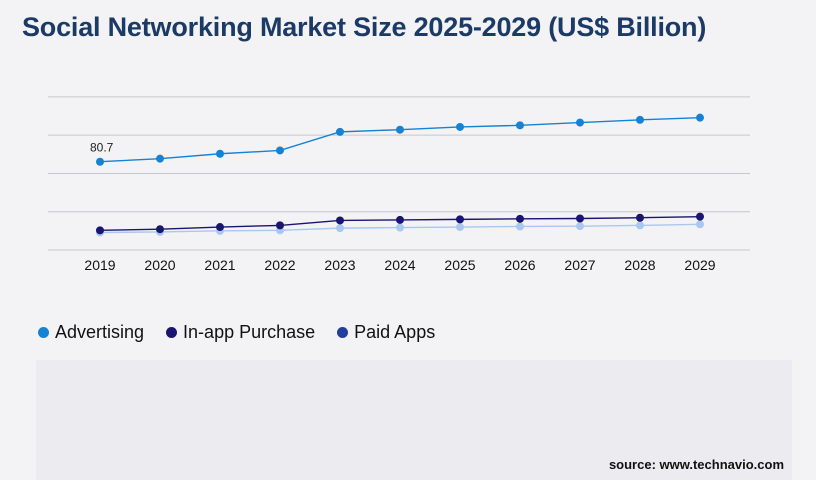 The width and height of the screenshot is (816, 480). Describe the element at coordinates (99, 265) in the screenshot. I see `x-tick-label: 2019` at that location.